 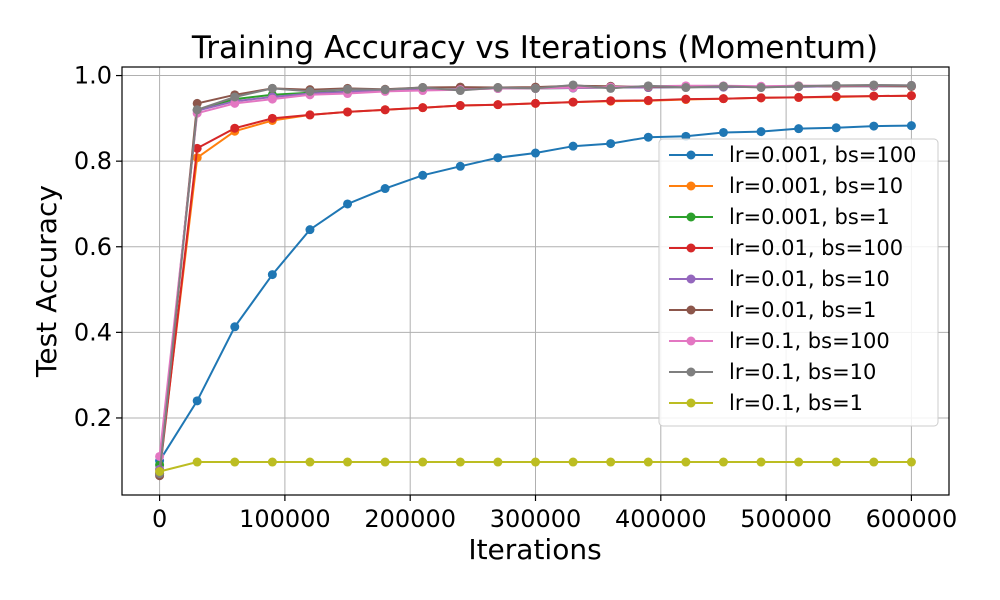 What do you see at coordinates (802, 372) in the screenshot?
I see `legend-label: lr=0.1, bs=10` at bounding box center [802, 372].